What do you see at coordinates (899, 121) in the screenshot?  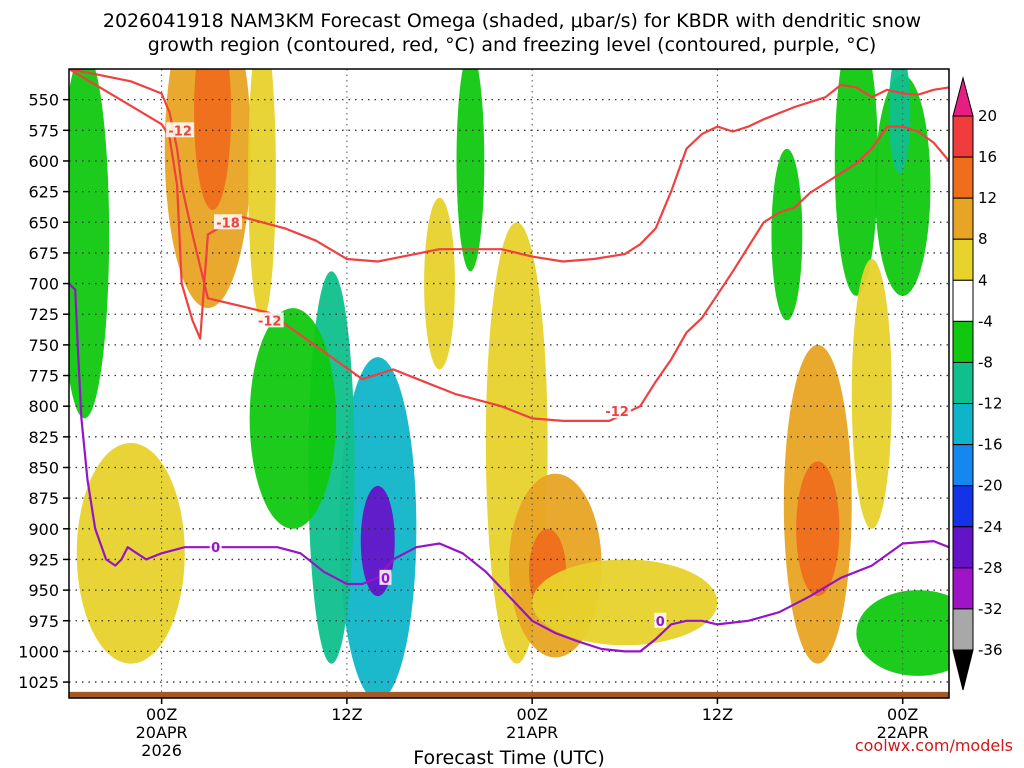 I see `omega-region-lift-h48-core` at bounding box center [899, 121].